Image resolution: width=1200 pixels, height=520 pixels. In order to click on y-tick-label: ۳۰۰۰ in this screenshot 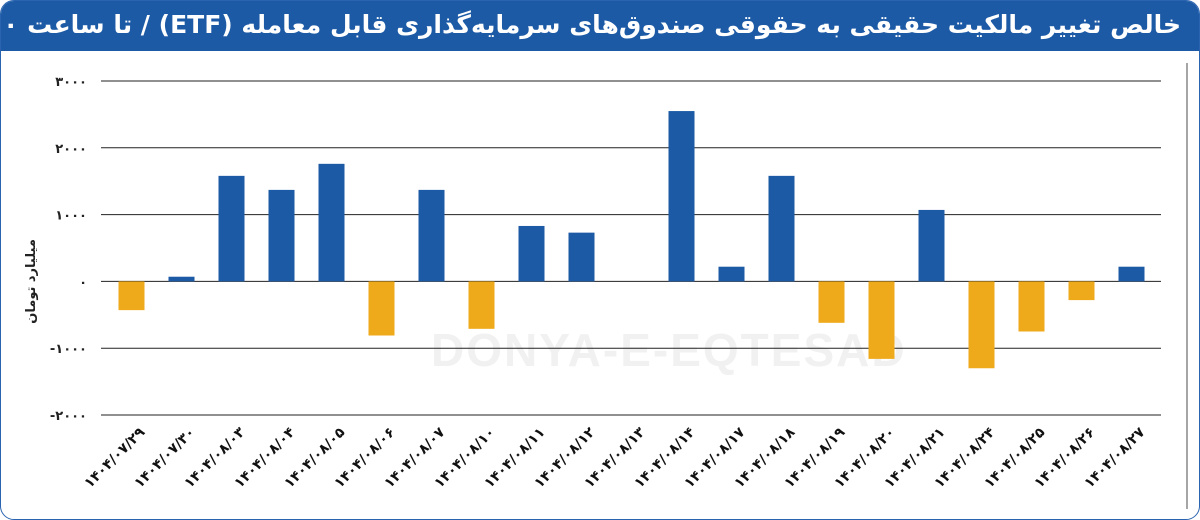, I will do `click(71, 82)`.